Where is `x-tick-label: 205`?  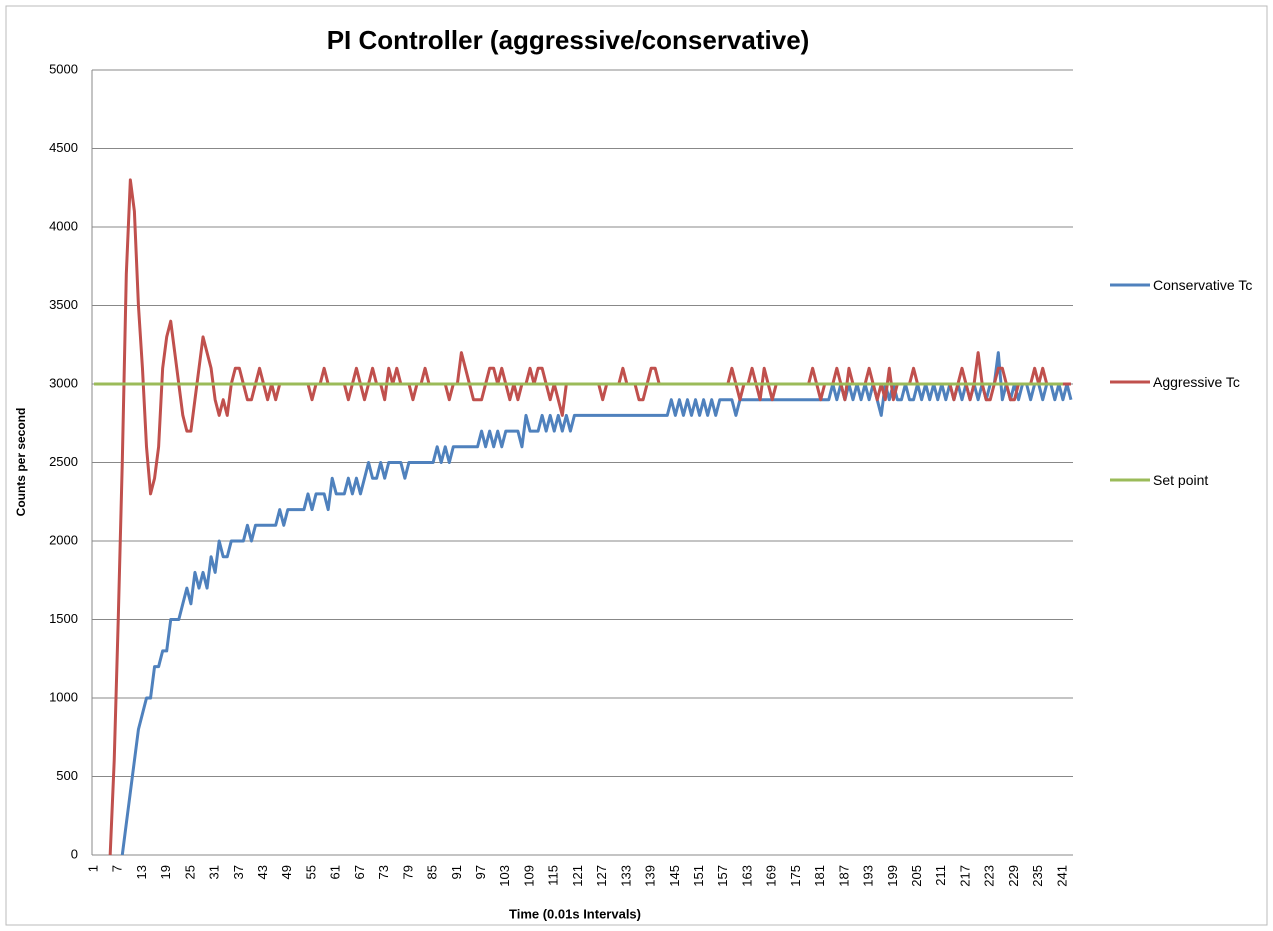
x-tick-label: 205 is located at coordinates (916, 876).